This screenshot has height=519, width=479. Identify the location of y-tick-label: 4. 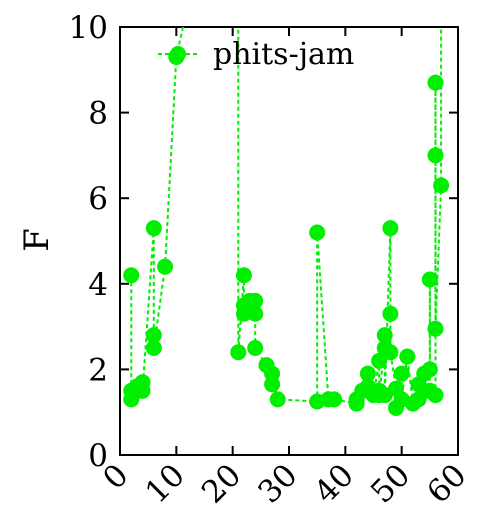
(98, 285).